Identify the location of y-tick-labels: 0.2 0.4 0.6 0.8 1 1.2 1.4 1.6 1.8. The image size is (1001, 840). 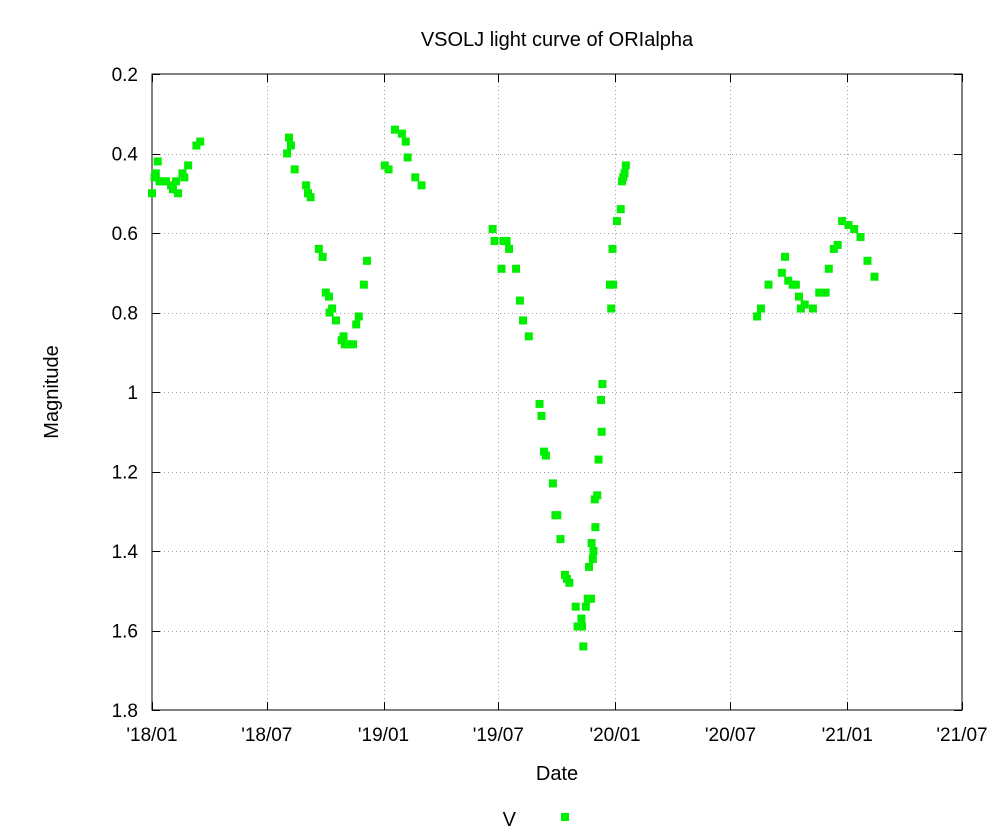
(125, 393).